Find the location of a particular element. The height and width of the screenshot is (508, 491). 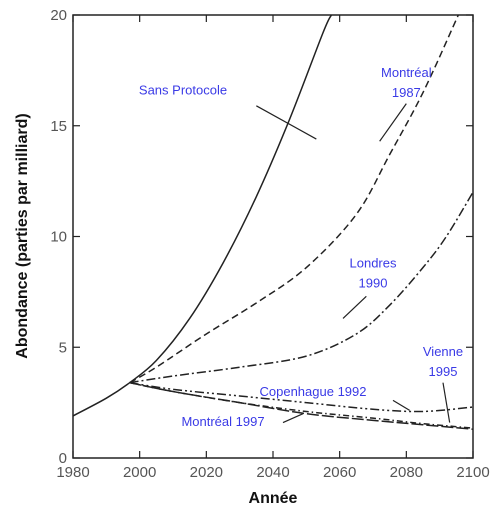

leader-montreal-1997 is located at coordinates (293, 418).